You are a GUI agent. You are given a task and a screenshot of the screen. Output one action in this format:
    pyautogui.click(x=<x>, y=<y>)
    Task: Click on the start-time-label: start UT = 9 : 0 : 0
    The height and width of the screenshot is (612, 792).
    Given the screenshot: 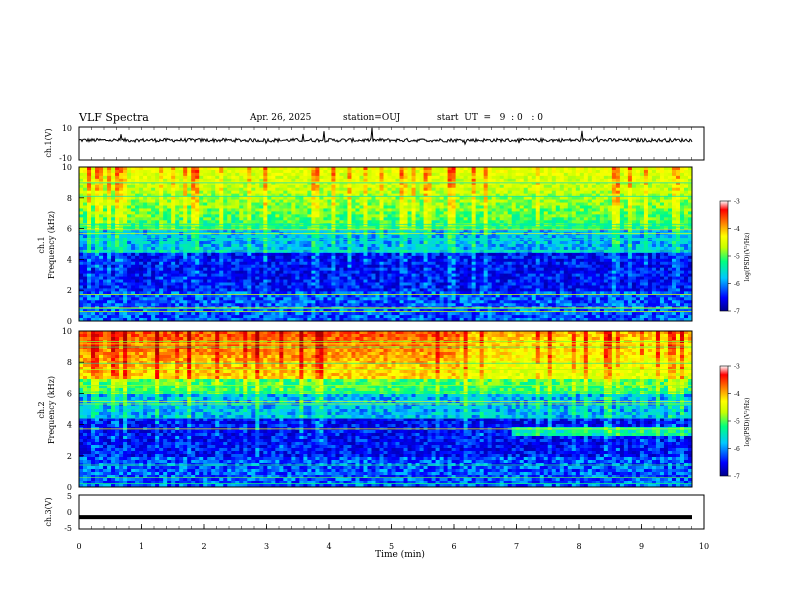 What is the action you would take?
    pyautogui.click(x=490, y=118)
    